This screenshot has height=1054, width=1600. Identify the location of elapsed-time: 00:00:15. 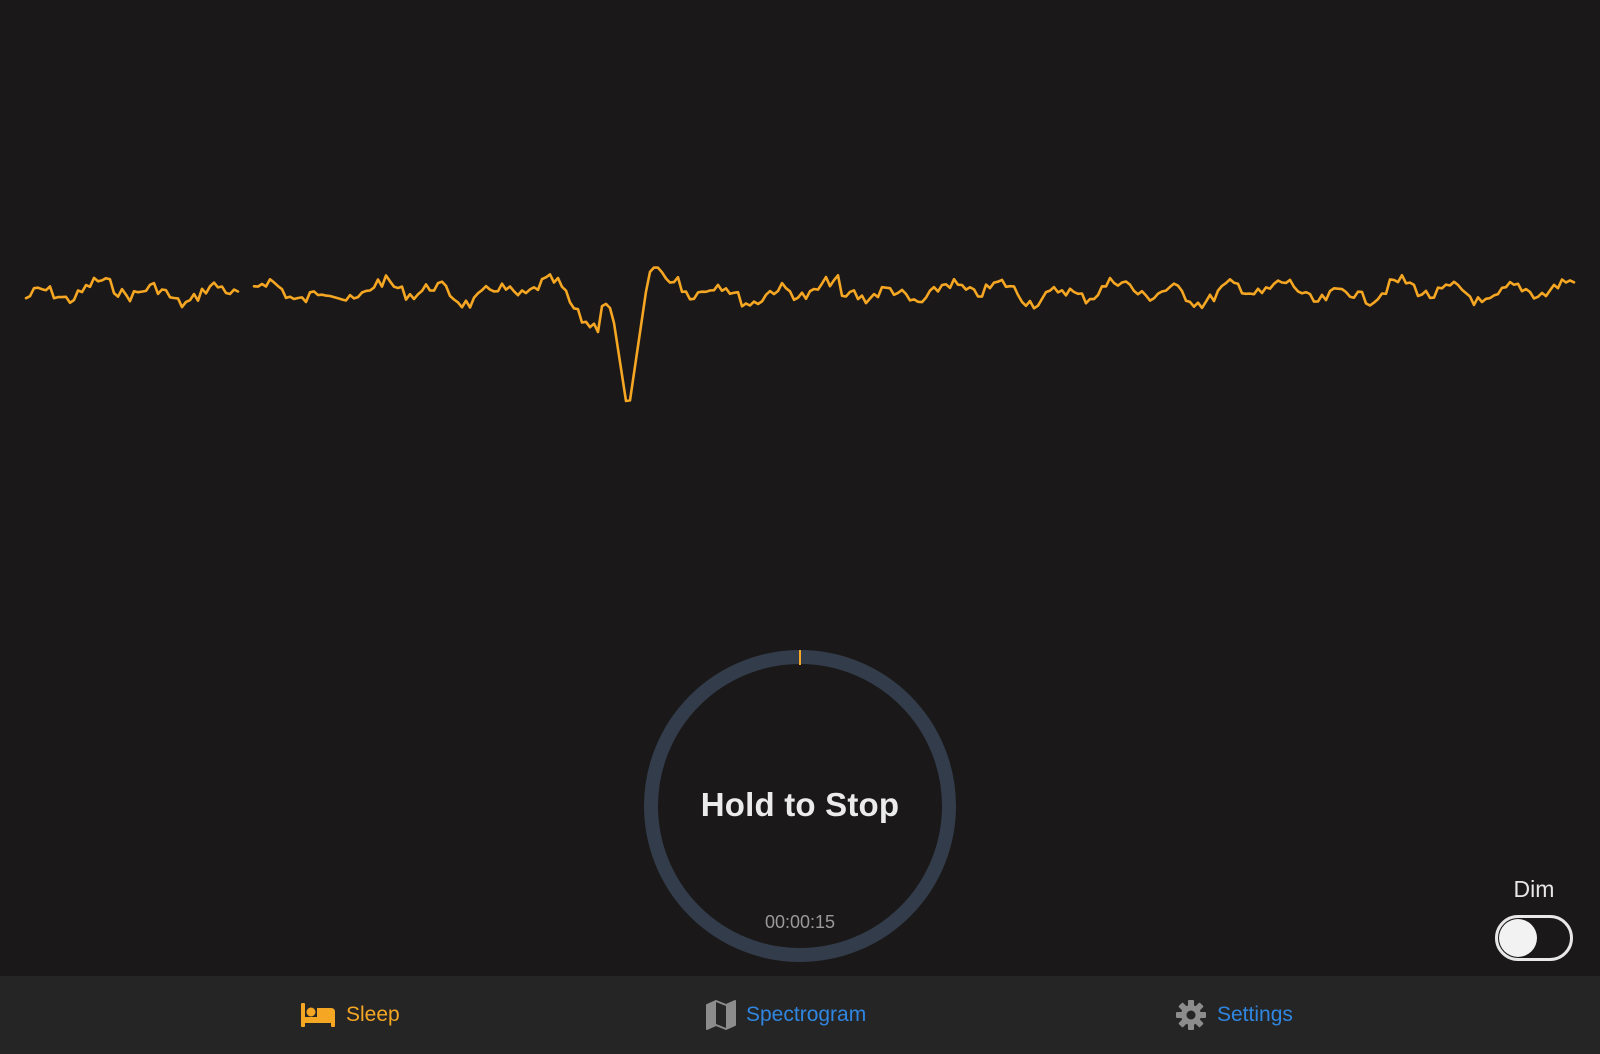
(800, 922).